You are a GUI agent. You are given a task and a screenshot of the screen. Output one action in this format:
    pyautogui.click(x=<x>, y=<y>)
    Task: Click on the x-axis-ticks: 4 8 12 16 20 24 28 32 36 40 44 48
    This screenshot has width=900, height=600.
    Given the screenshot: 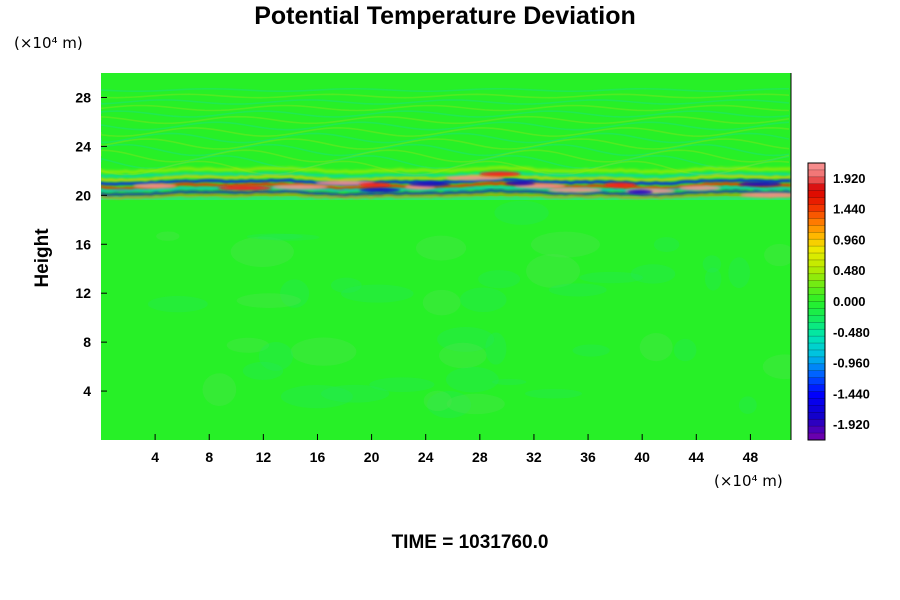 What is the action you would take?
    pyautogui.click(x=454, y=449)
    